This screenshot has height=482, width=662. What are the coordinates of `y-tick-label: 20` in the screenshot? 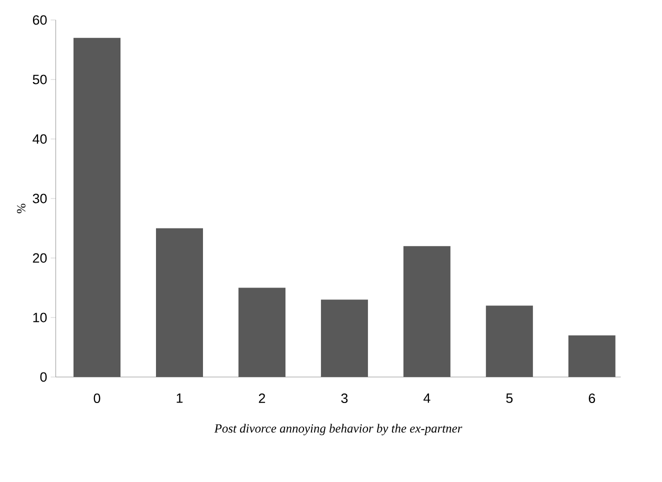 It's located at (39, 258).